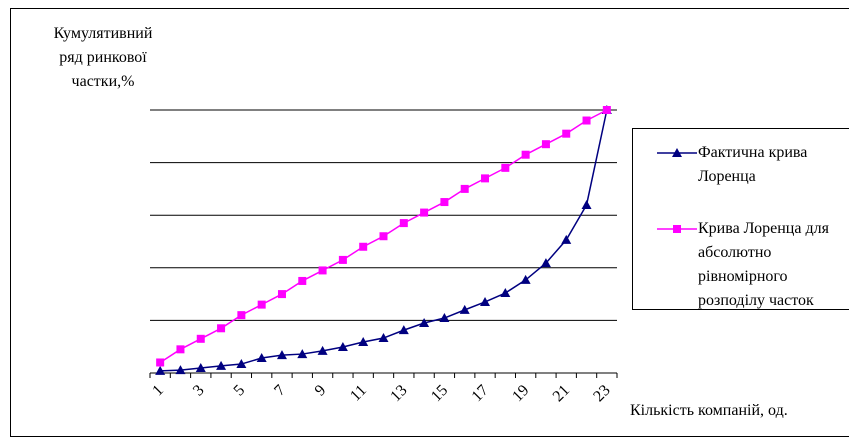 The width and height of the screenshot is (849, 441). Describe the element at coordinates (439, 393) in the screenshot. I see `x-tick-label: 15` at that location.